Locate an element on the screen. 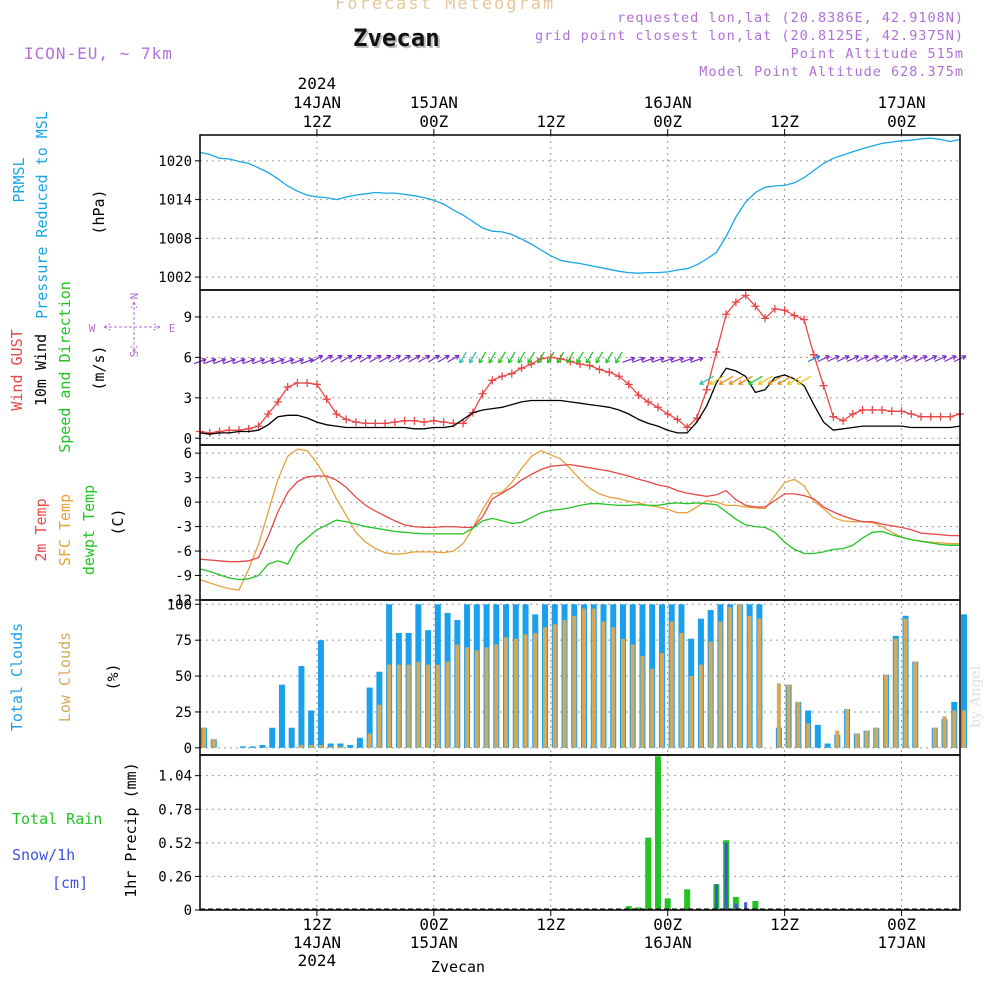  y-tick-label: 6 is located at coordinates (188, 454).